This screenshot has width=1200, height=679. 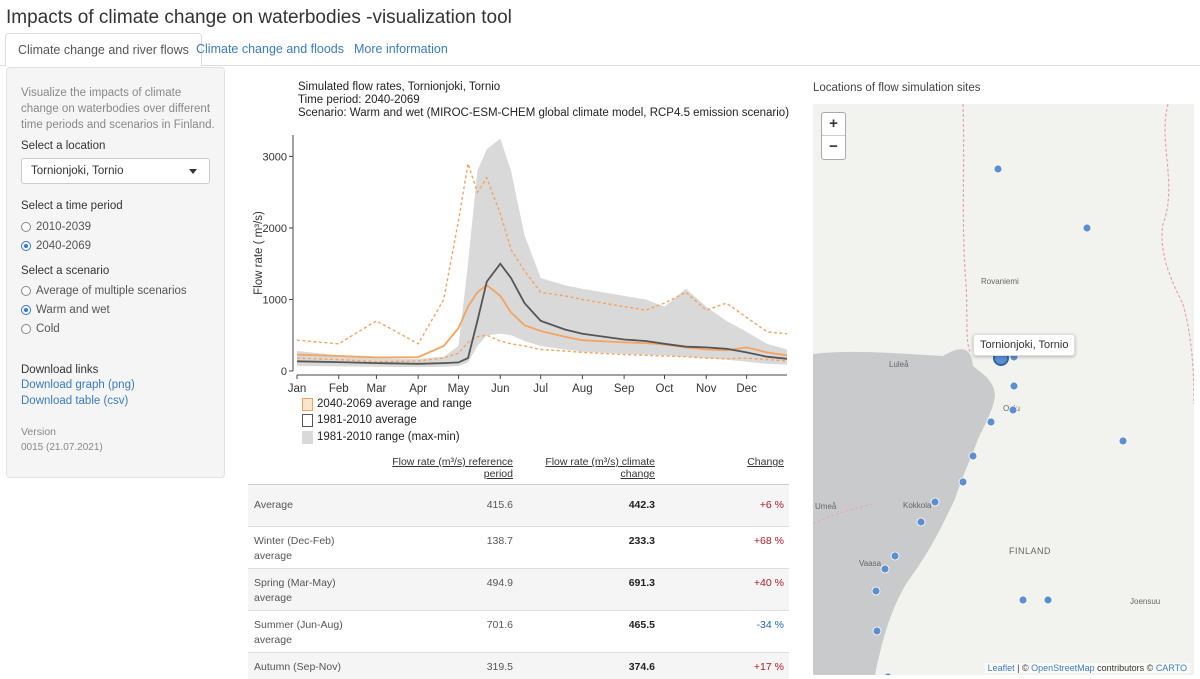 What do you see at coordinates (1030, 551) in the screenshot?
I see `map-label-finland: FINLAND` at bounding box center [1030, 551].